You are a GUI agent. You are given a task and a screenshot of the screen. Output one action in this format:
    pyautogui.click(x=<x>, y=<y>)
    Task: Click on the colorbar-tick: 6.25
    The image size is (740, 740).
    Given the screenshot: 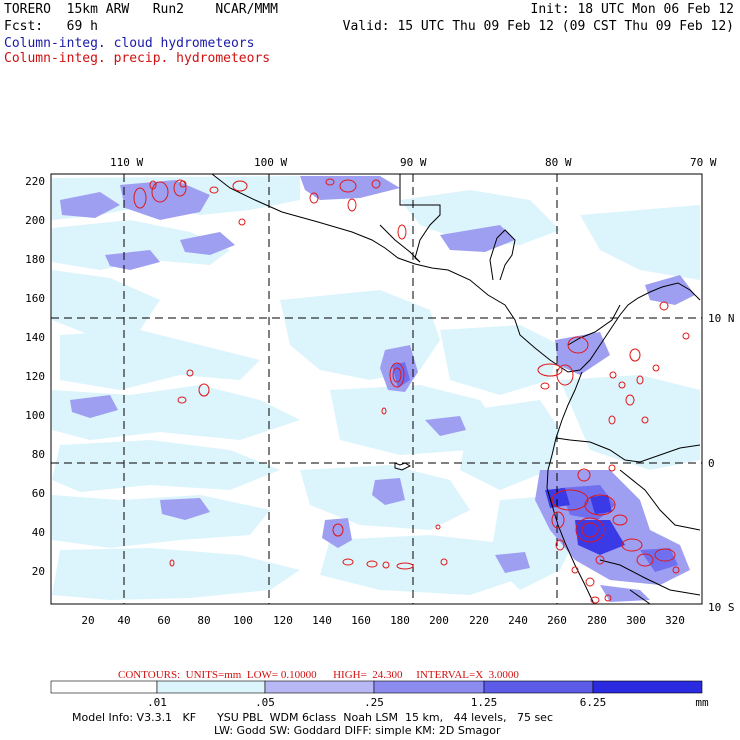 What is the action you would take?
    pyautogui.click(x=593, y=702)
    